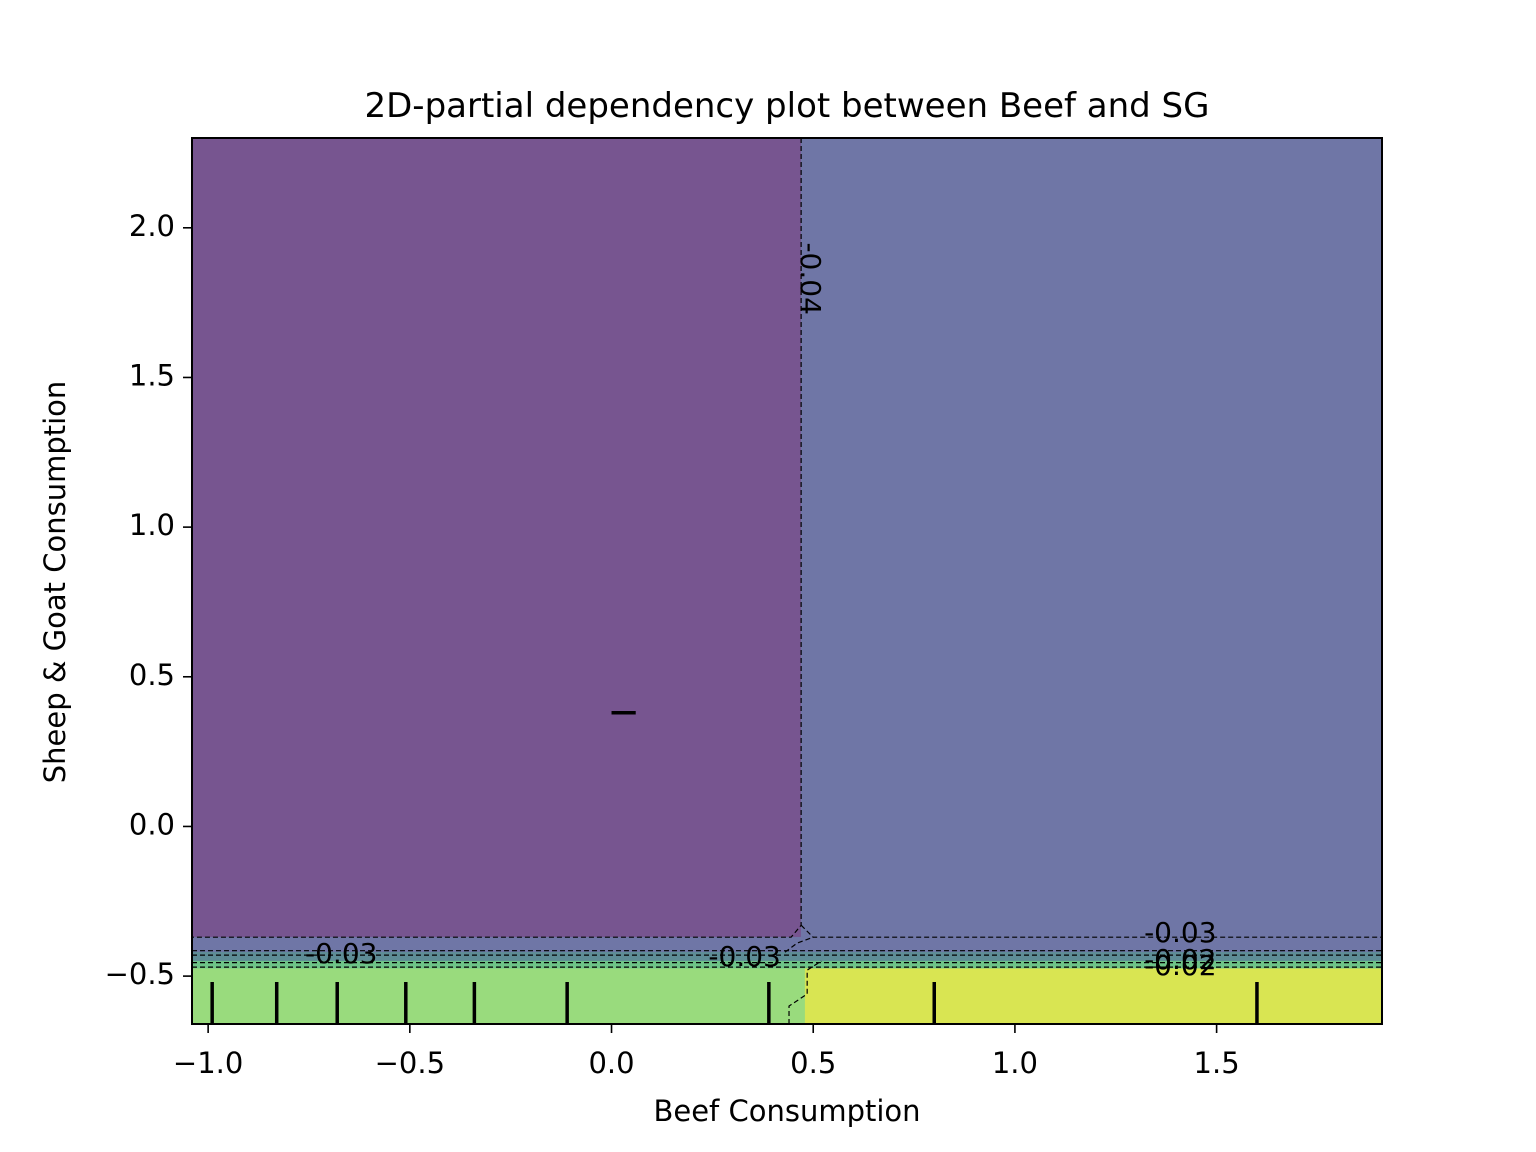 The width and height of the screenshot is (1536, 1152). I want to click on y-tick-label-1: 0.0, so click(152, 824).